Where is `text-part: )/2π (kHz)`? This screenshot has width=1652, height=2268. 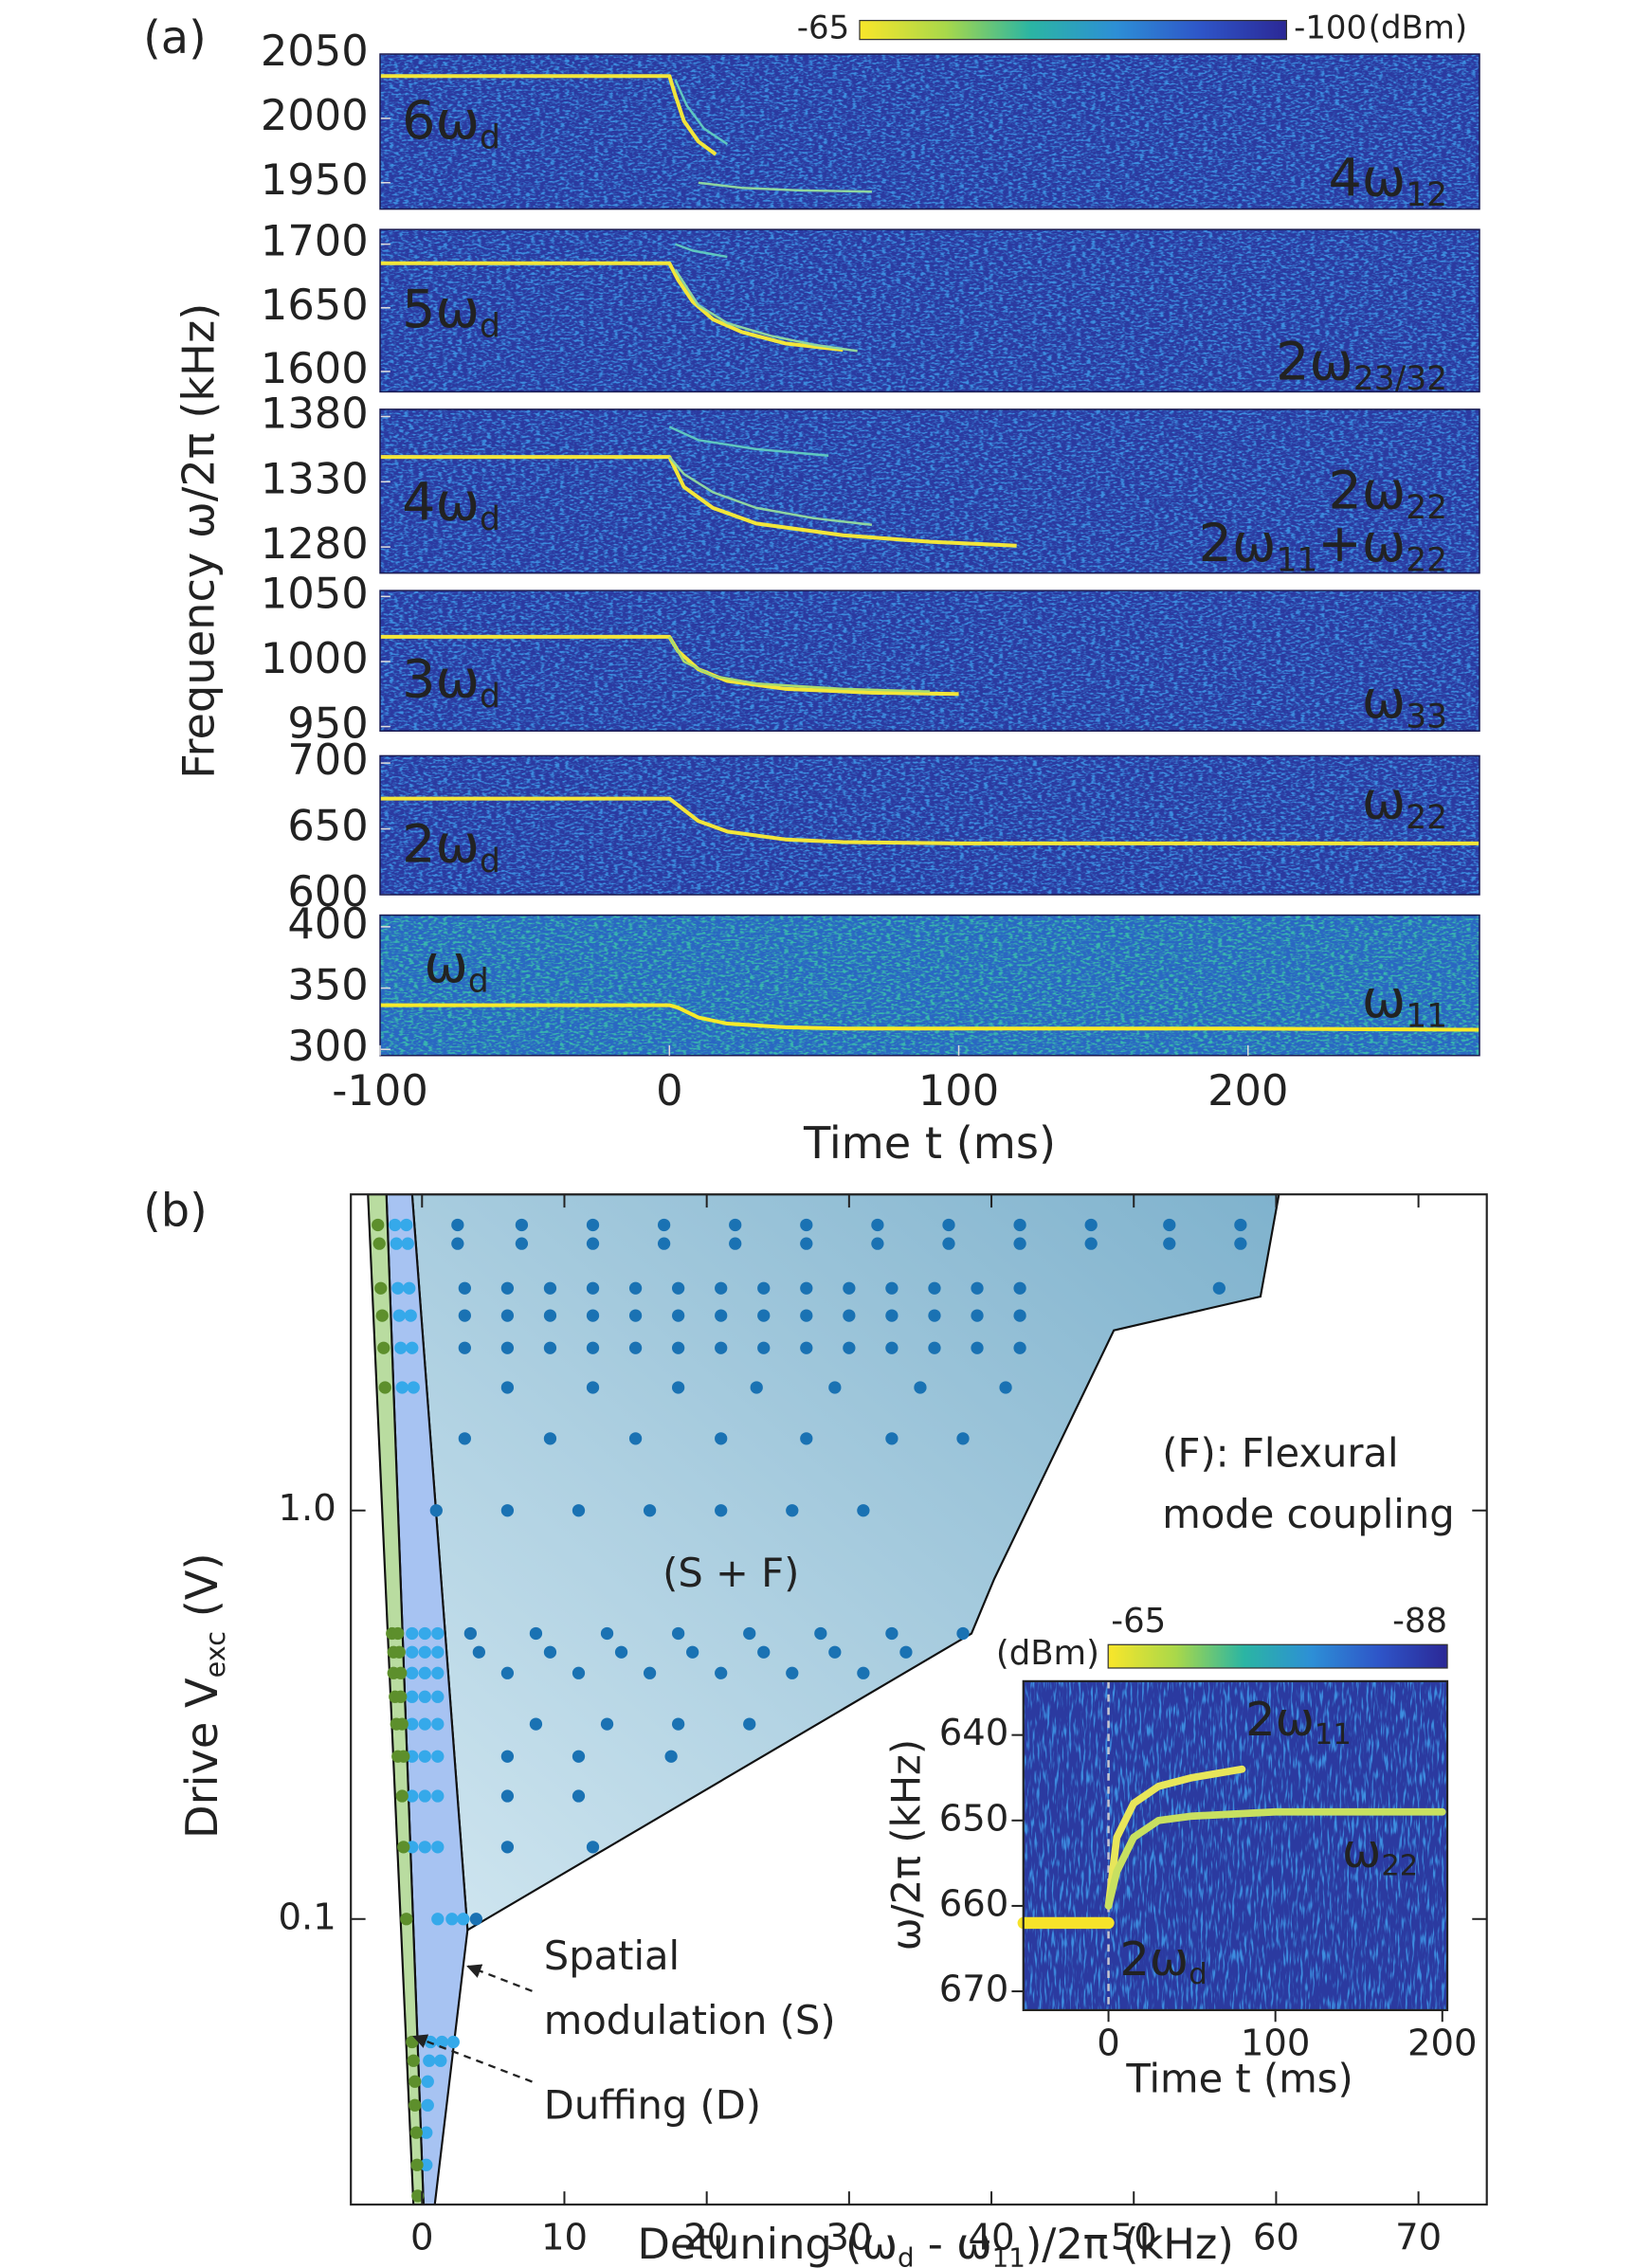
text-part: )/2π (kHz) is located at coordinates (1130, 2243).